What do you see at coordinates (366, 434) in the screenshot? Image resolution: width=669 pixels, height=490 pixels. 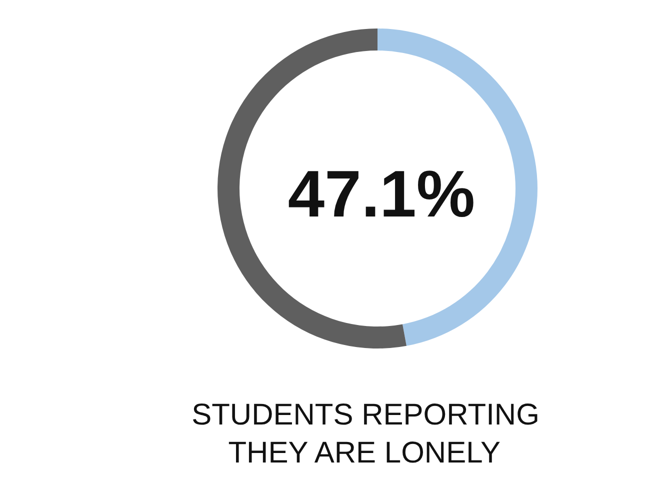 I see `text: STUDENTS REPORTING THEY ARE LONELY` at bounding box center [366, 434].